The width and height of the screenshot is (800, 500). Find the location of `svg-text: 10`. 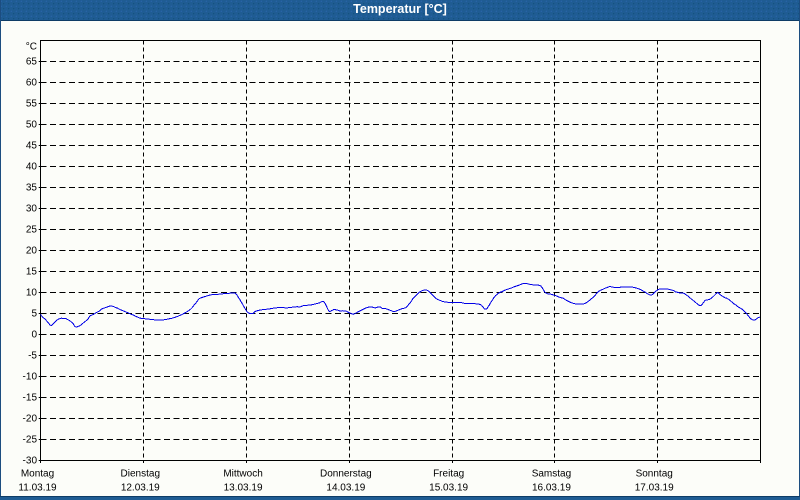

svg-text: 10 is located at coordinates (32, 293).